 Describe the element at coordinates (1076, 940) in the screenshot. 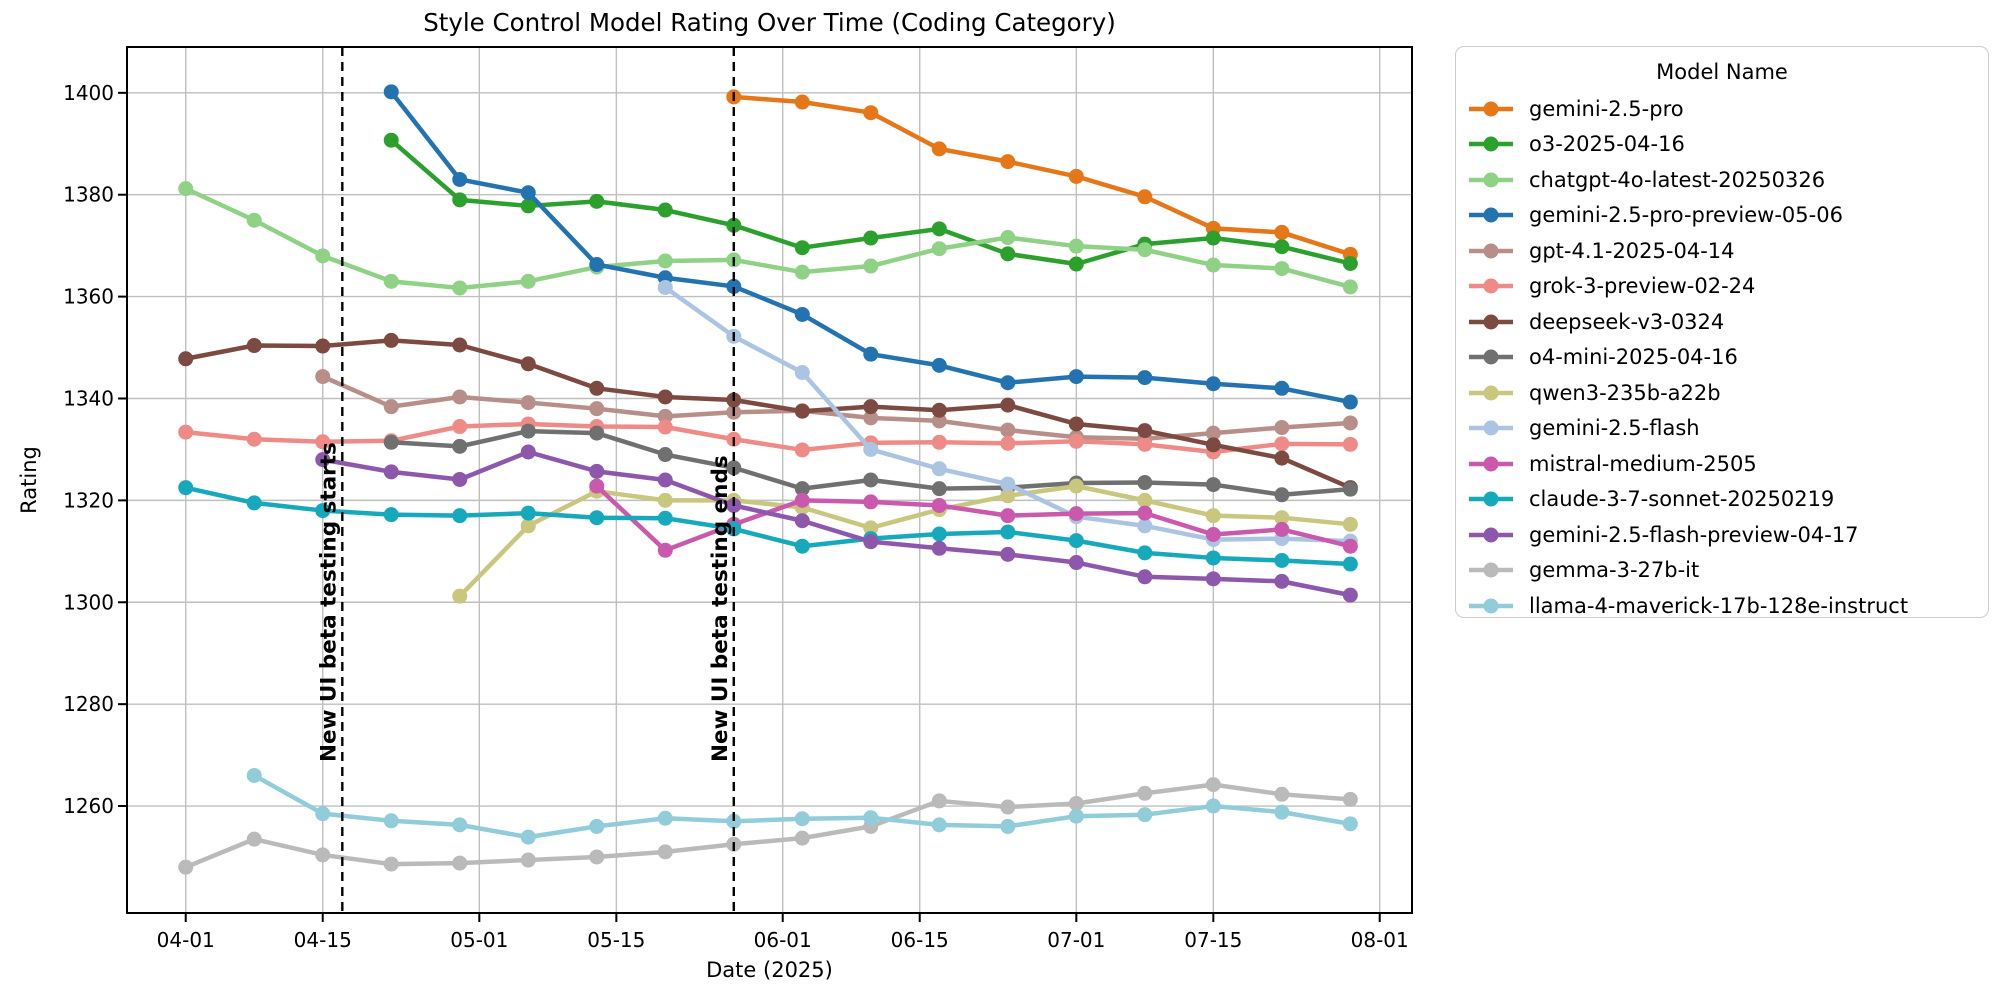

I see `x-tick-label: 07-01` at that location.